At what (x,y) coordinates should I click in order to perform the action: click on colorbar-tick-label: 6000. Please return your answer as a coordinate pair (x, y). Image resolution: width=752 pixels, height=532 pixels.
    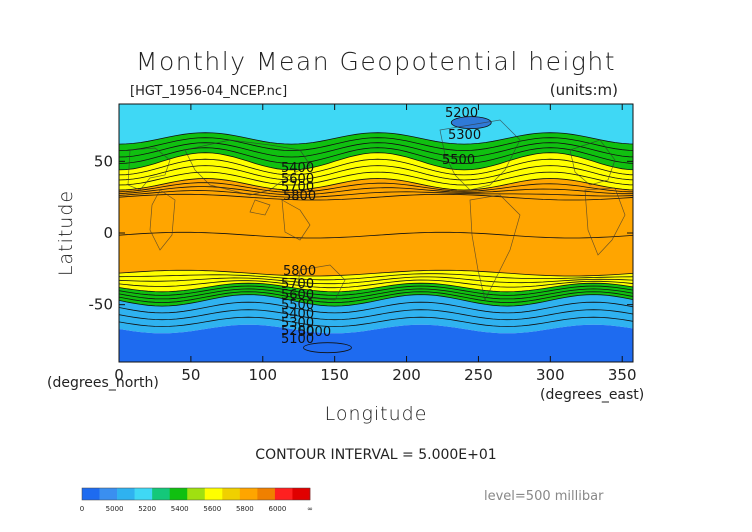
    Looking at the image, I should click on (278, 509).